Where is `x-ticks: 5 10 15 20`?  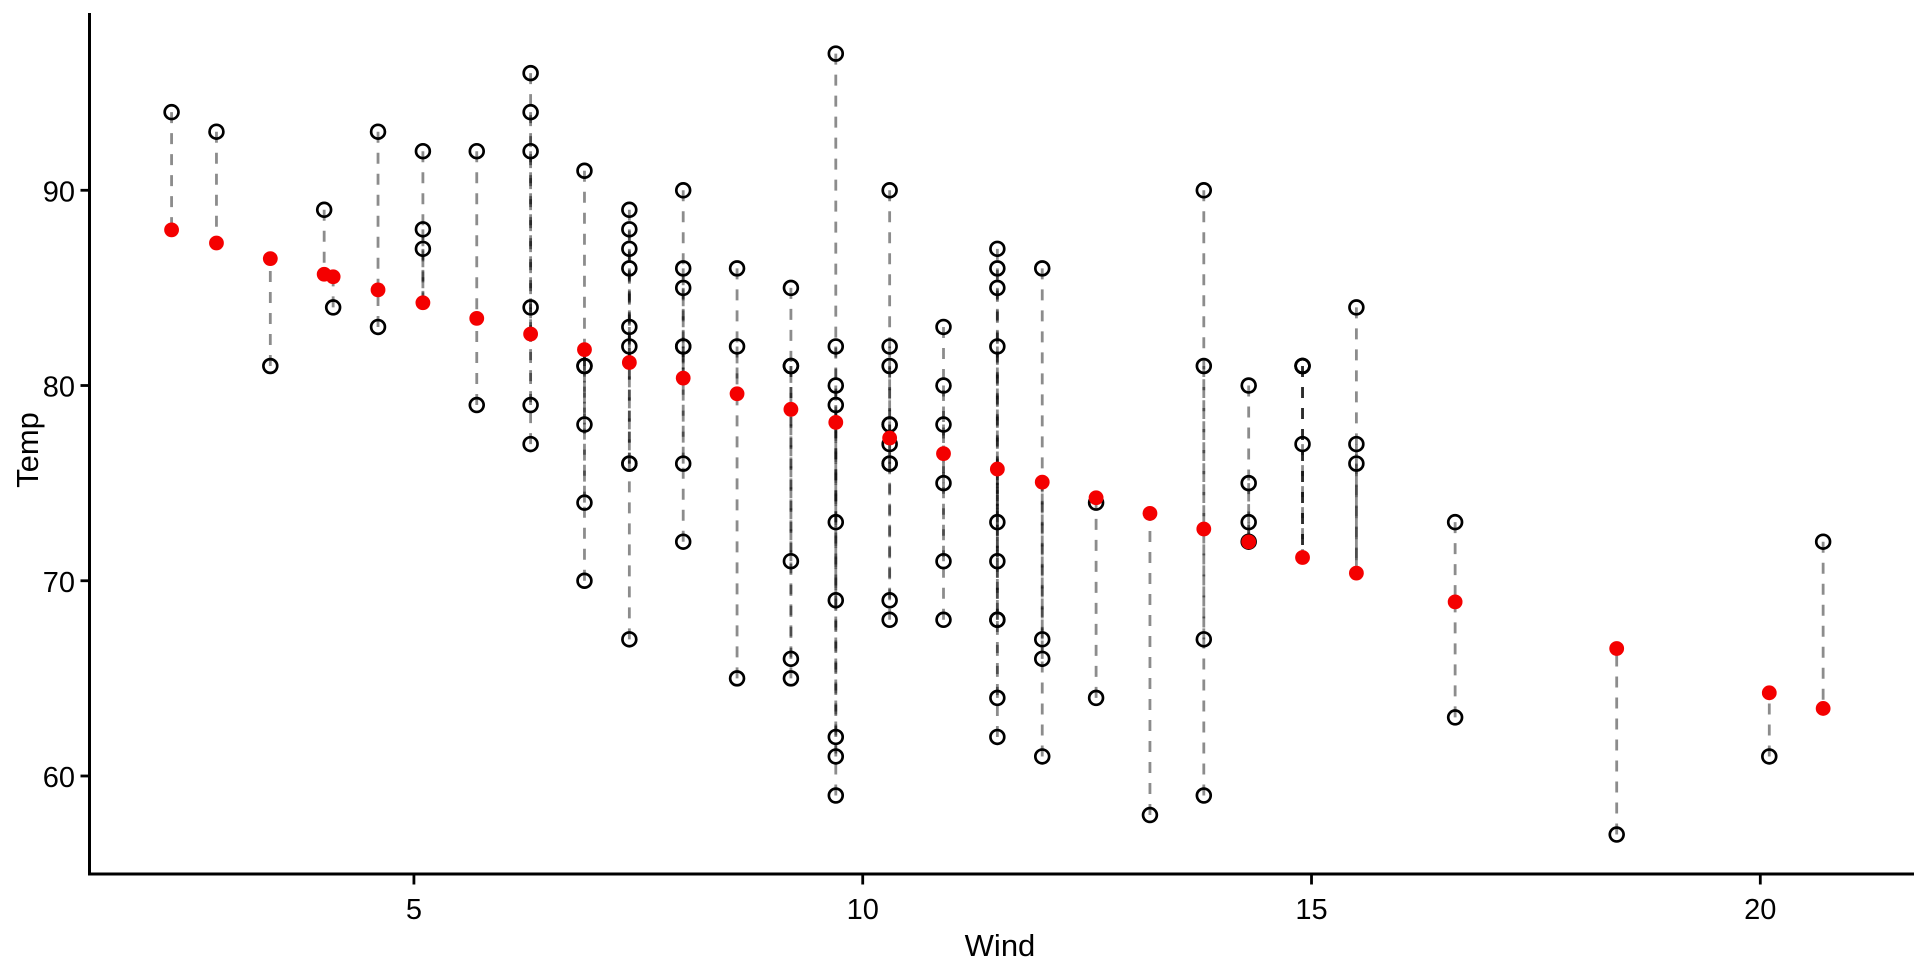
x-ticks: 5 10 15 20 is located at coordinates (1091, 900).